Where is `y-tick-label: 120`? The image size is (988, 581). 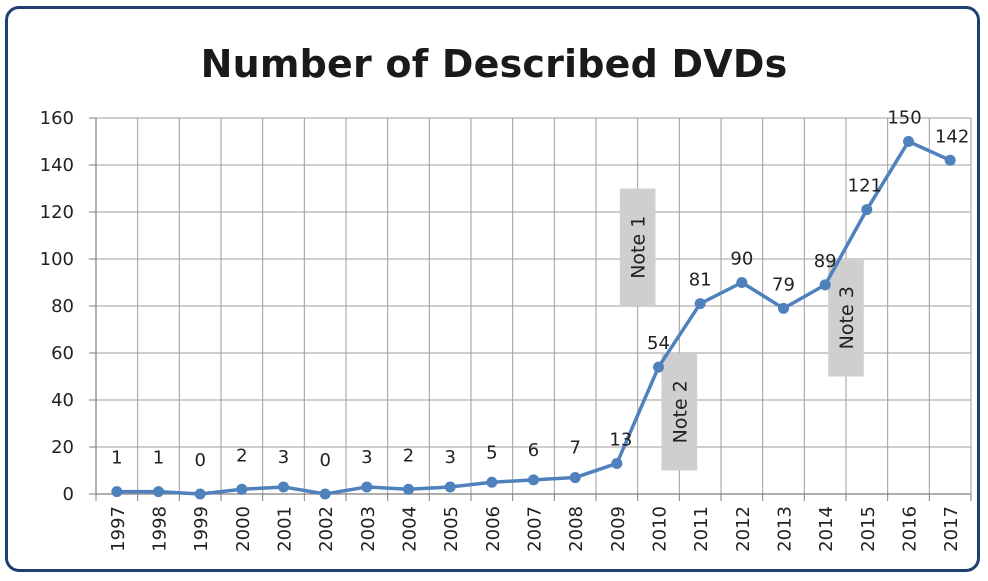 y-tick-label: 120 is located at coordinates (57, 212).